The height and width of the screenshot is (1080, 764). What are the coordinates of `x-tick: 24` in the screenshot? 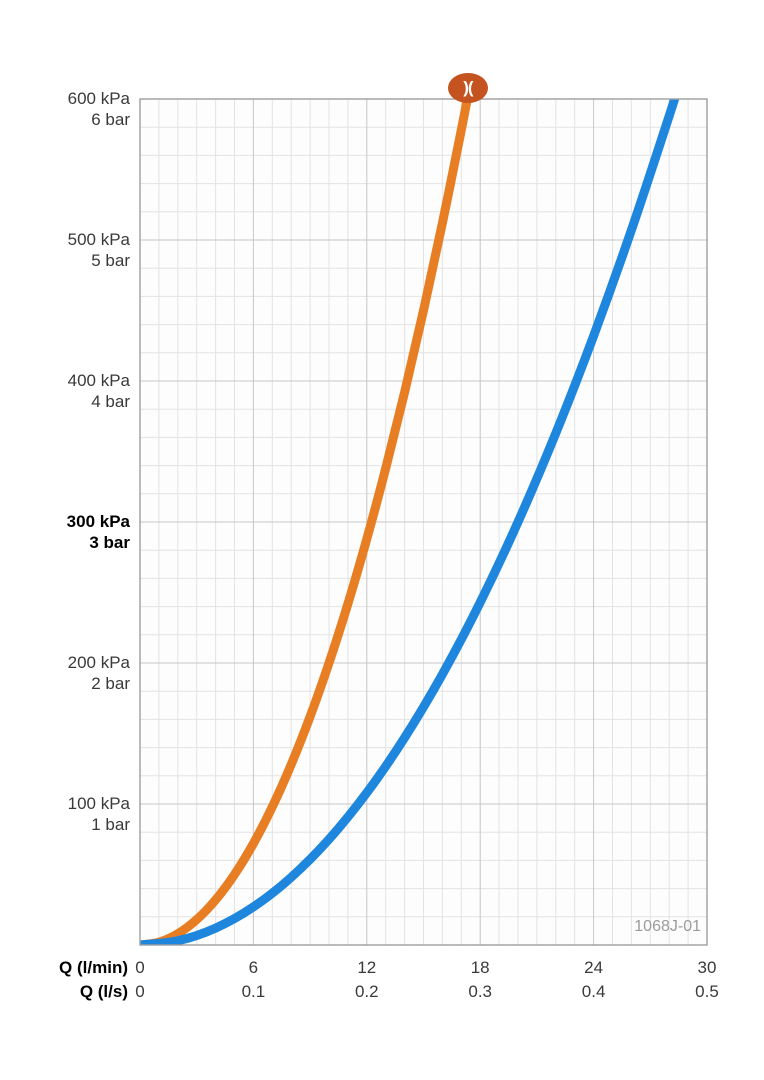 It's located at (594, 967).